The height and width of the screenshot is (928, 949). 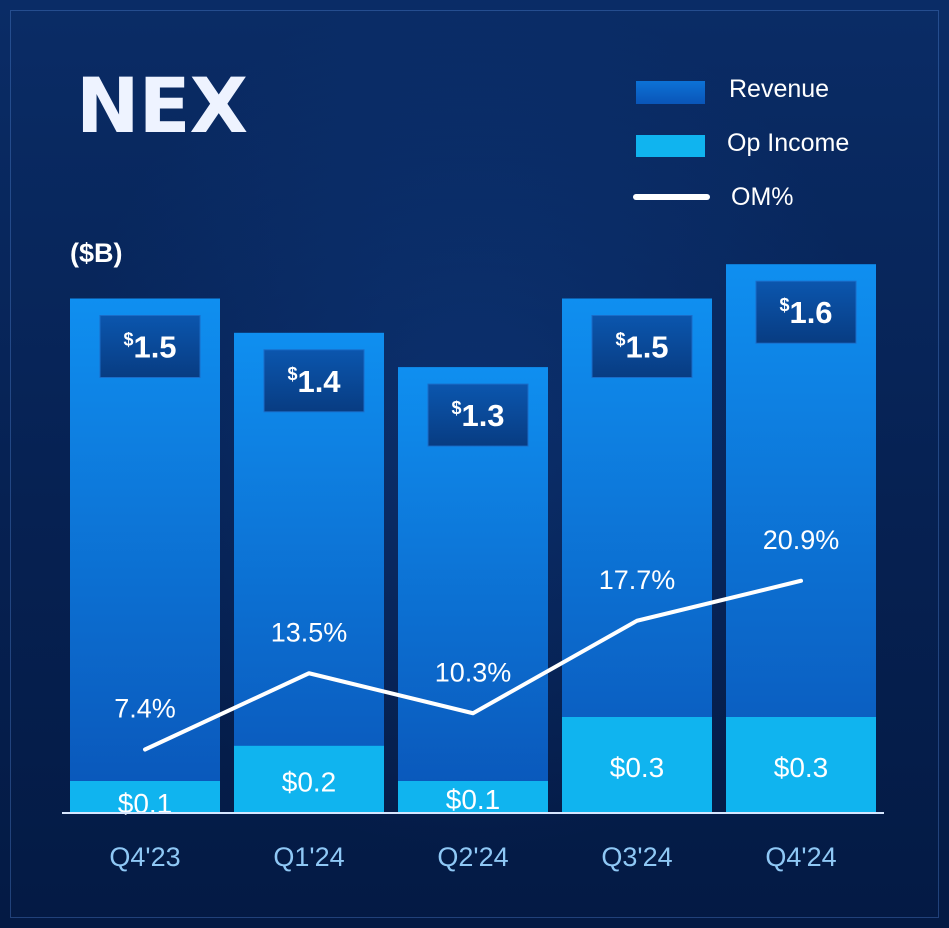 I want to click on om-percent-label: 10.3%, so click(x=473, y=672).